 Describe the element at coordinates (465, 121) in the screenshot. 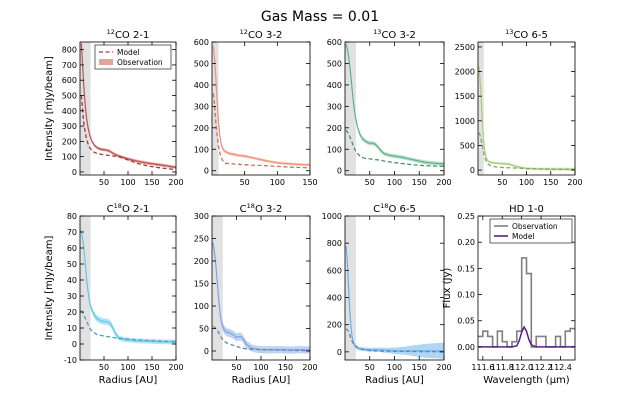

I see `y-tick-label: 1000` at that location.